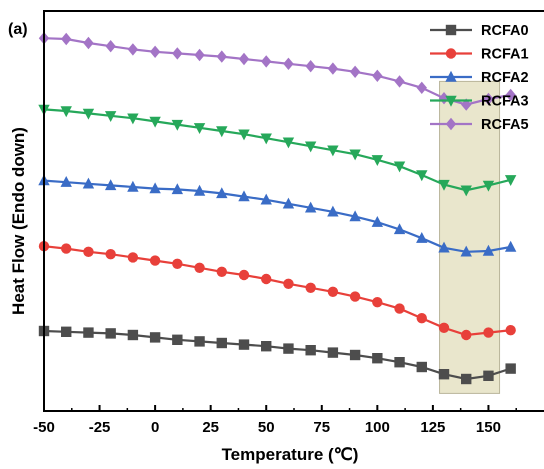  Describe the element at coordinates (377, 427) in the screenshot. I see `x-tick-label: 100` at that location.